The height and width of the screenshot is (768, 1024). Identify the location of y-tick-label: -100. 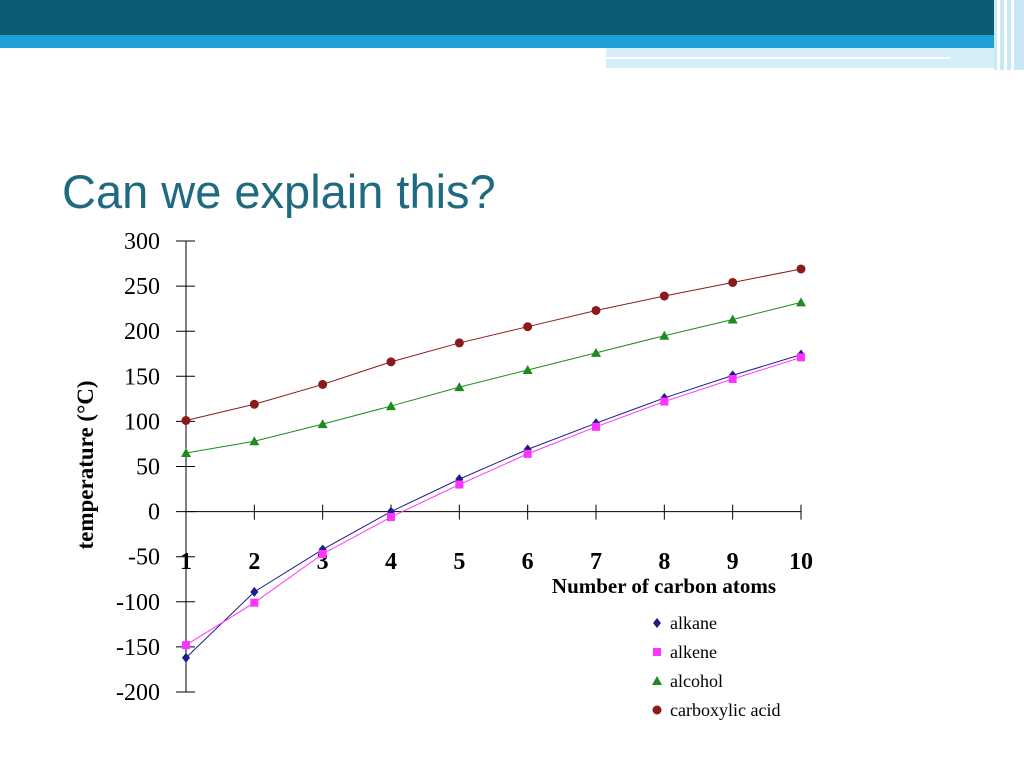
(138, 603).